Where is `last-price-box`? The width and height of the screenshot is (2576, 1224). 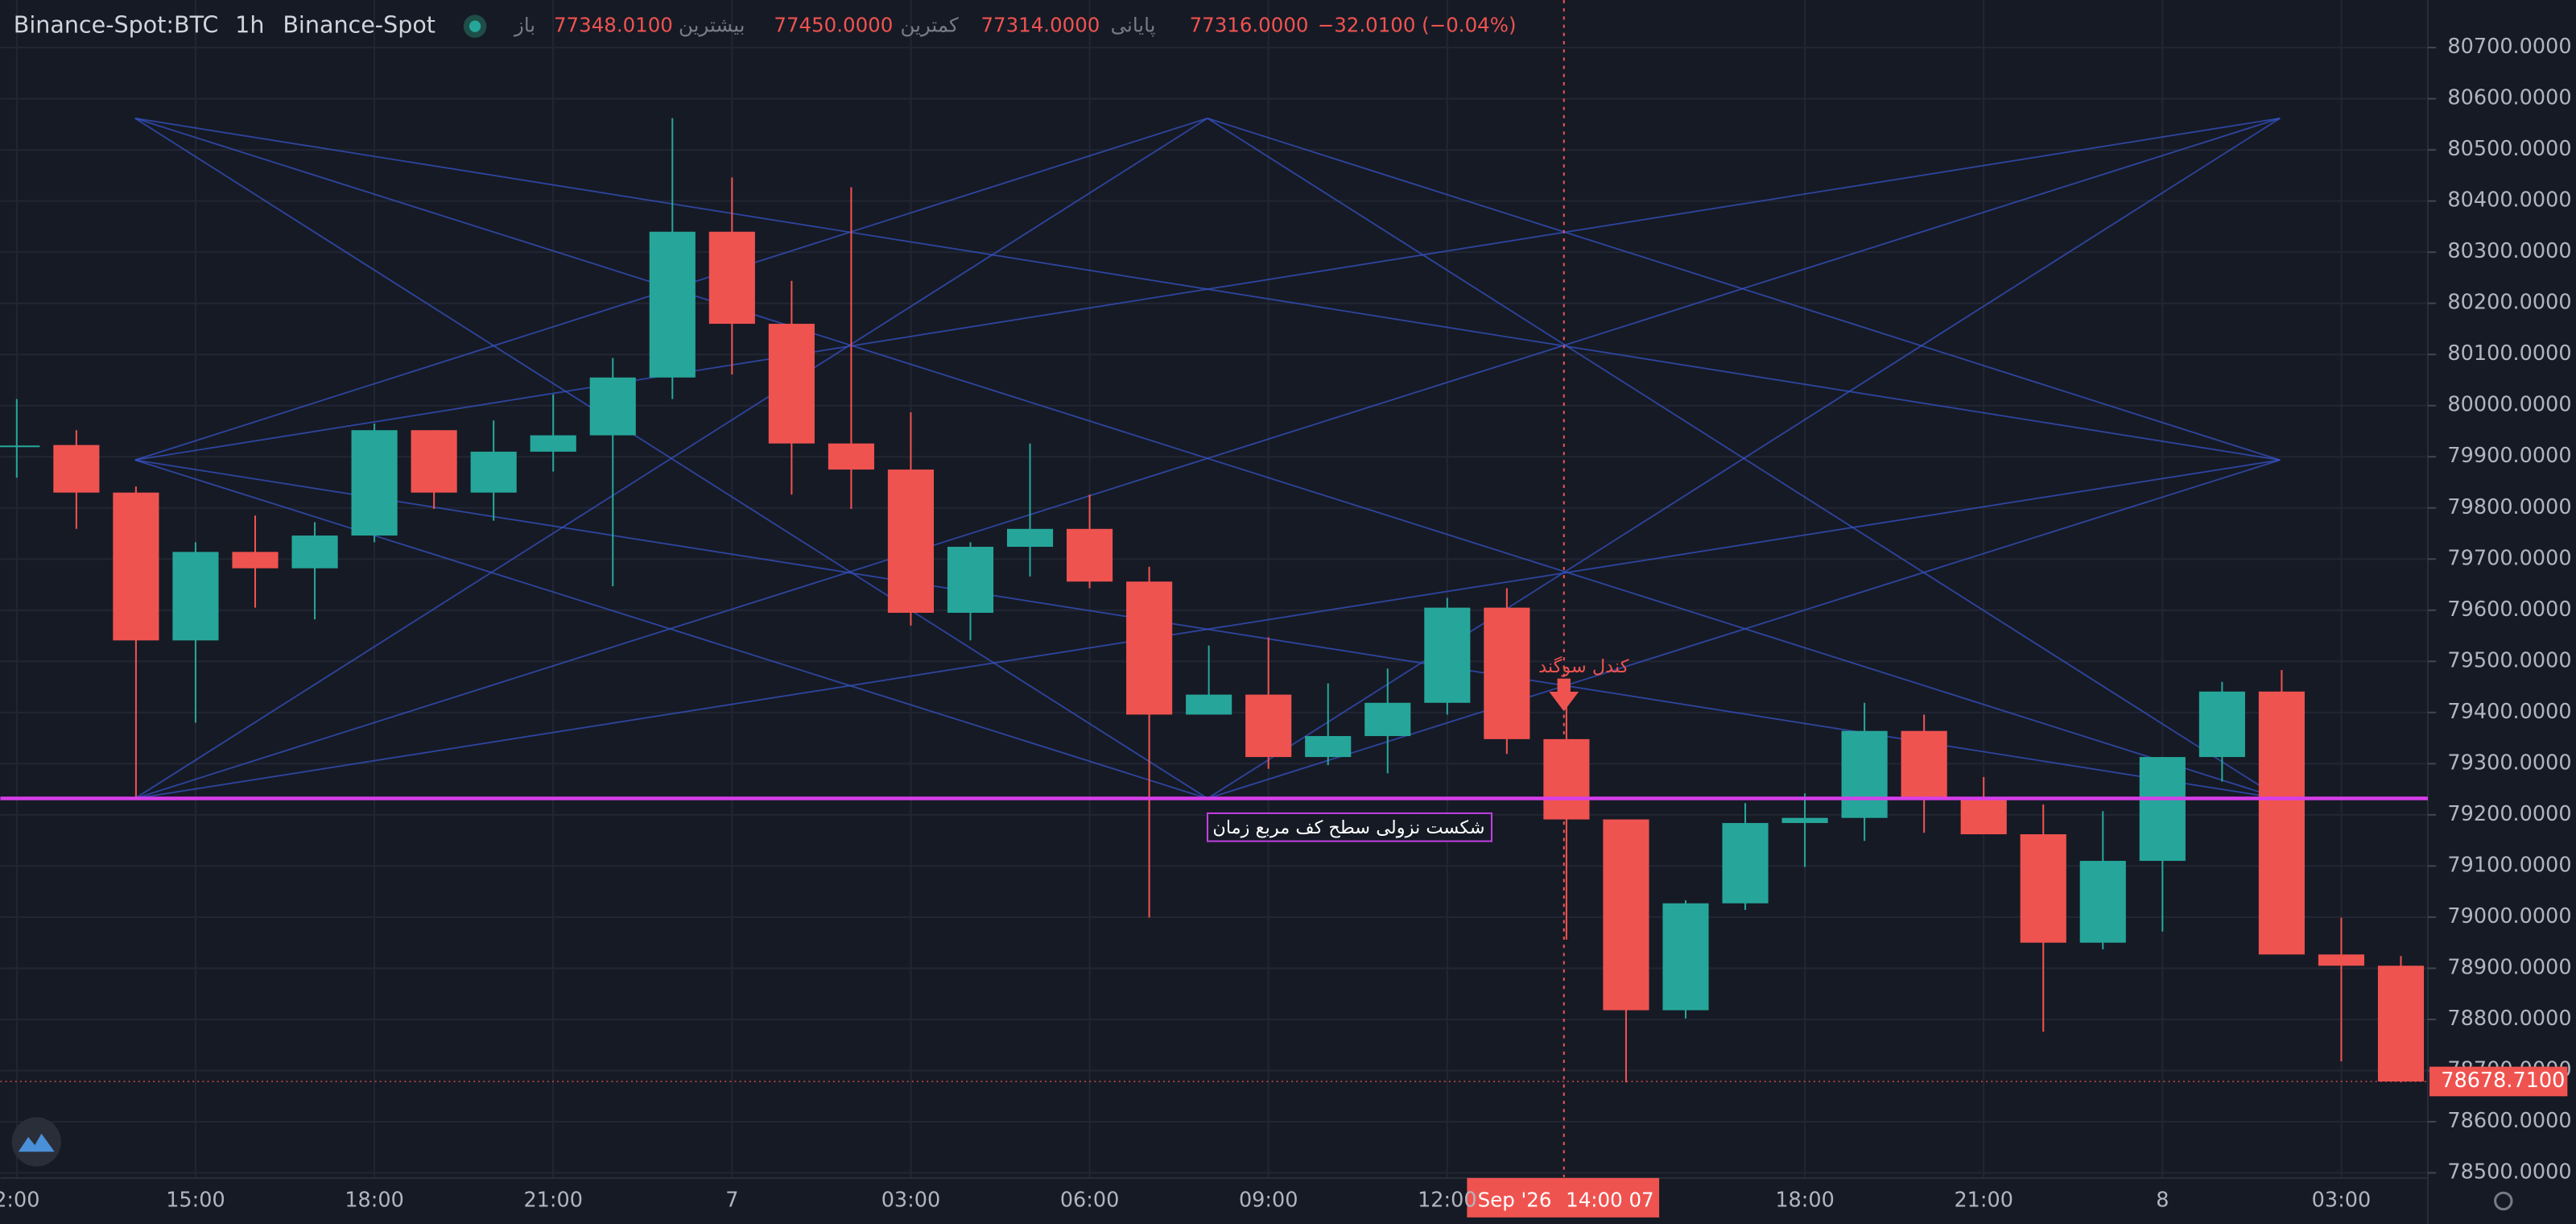 last-price-box is located at coordinates (2498, 1081).